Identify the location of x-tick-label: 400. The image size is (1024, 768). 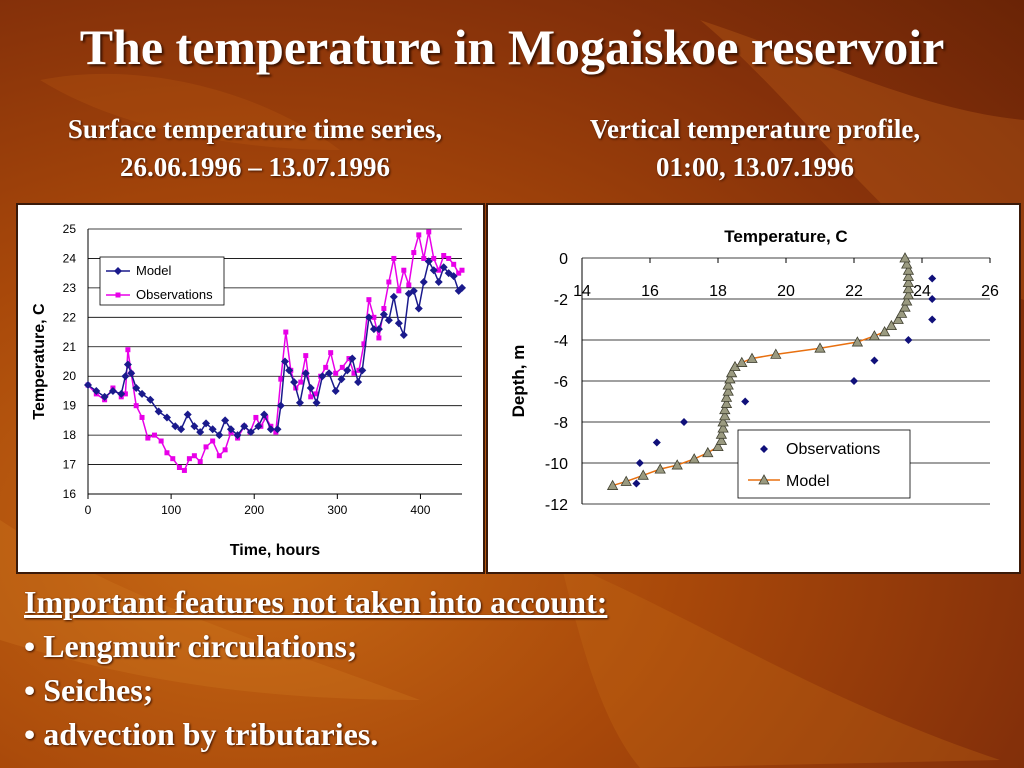
(420, 510).